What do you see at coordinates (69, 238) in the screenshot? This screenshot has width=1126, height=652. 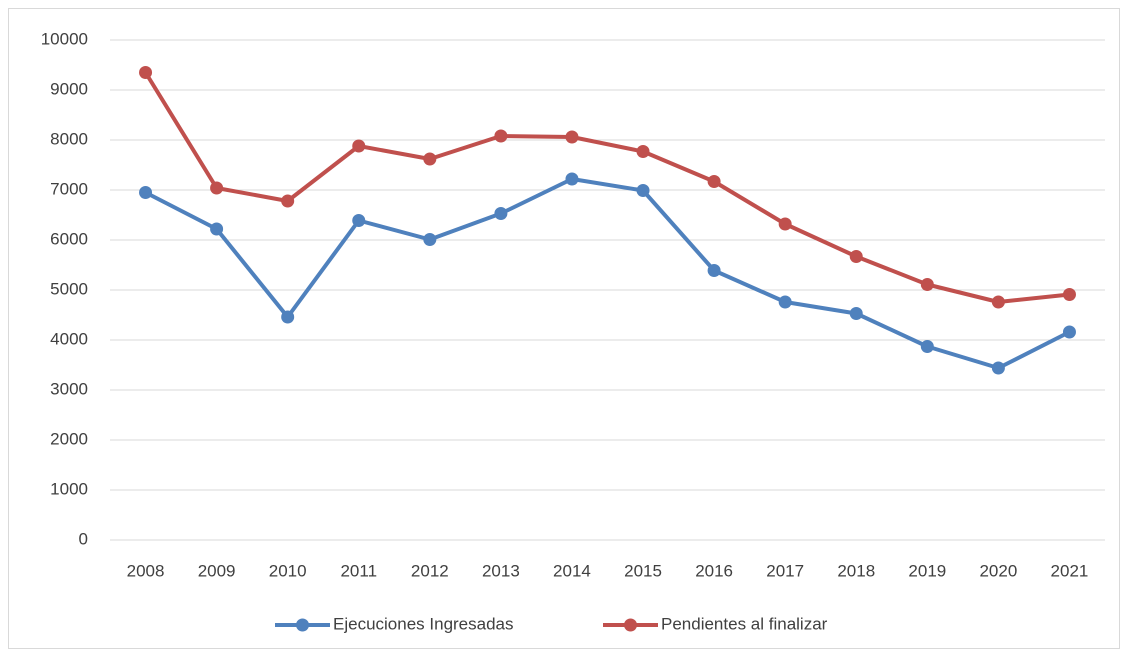 I see `y-tick-label: 6000` at bounding box center [69, 238].